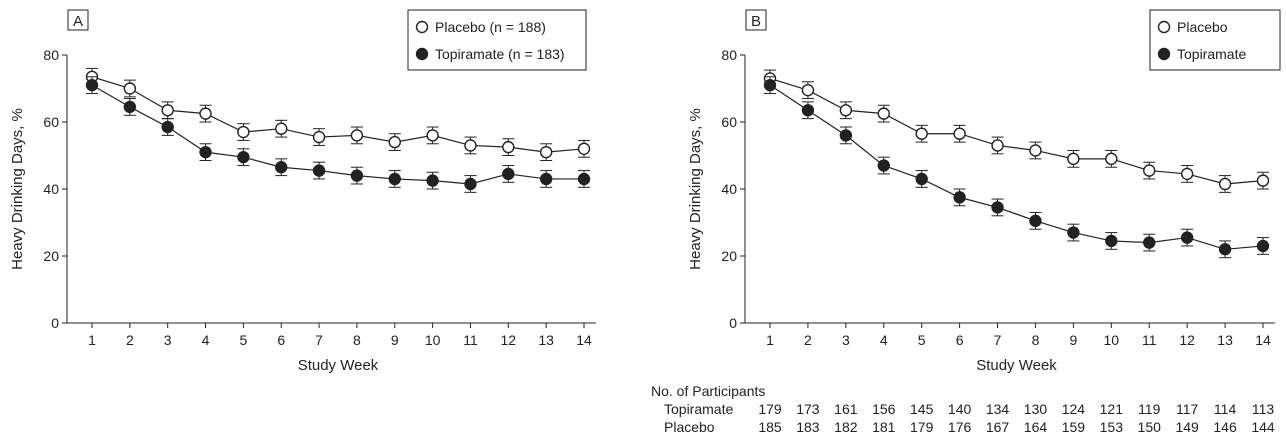  Describe the element at coordinates (357, 340) in the screenshot. I see `x-tick-label: 8` at that location.